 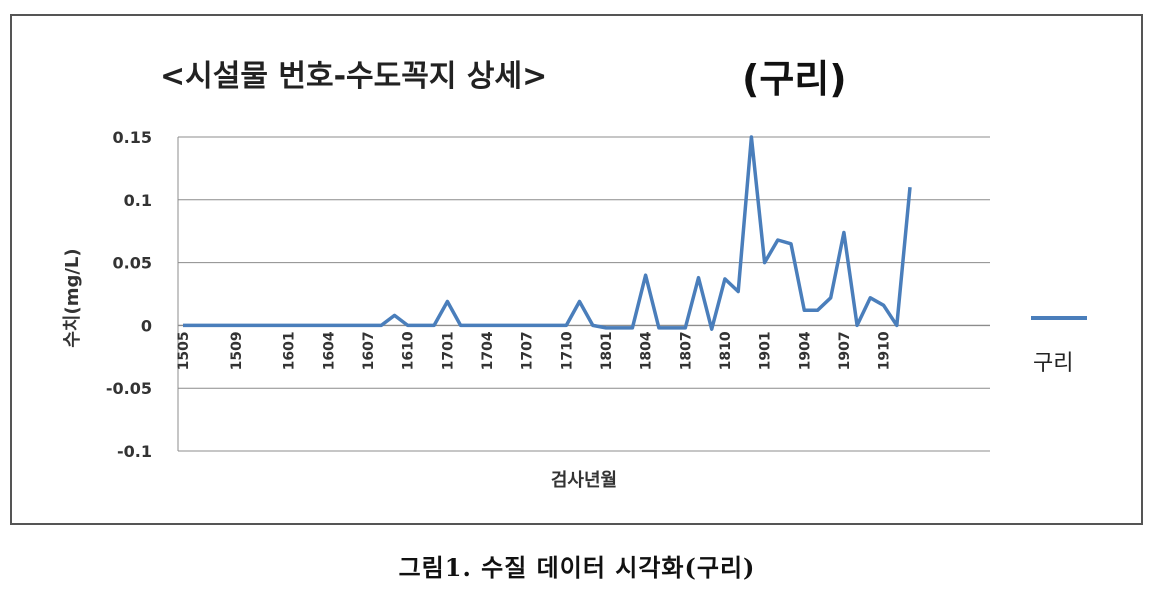 I want to click on y-tick-label: 0, so click(x=146, y=325).